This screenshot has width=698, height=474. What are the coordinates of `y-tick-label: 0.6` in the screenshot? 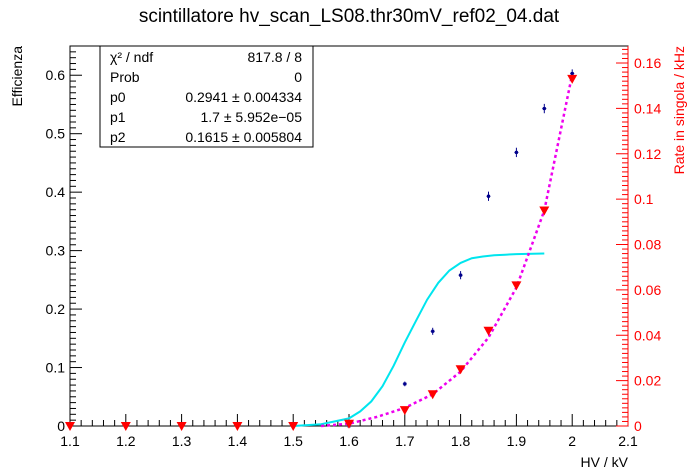 It's located at (56, 75).